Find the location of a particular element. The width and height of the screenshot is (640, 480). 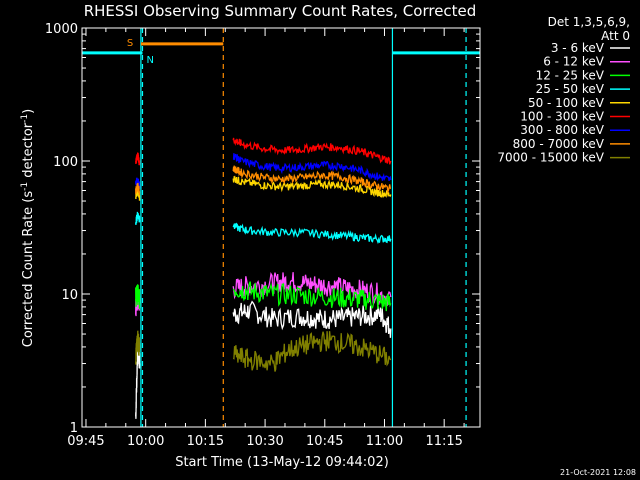

timestamp: 21-Oct-2021 12:08 is located at coordinates (598, 472).